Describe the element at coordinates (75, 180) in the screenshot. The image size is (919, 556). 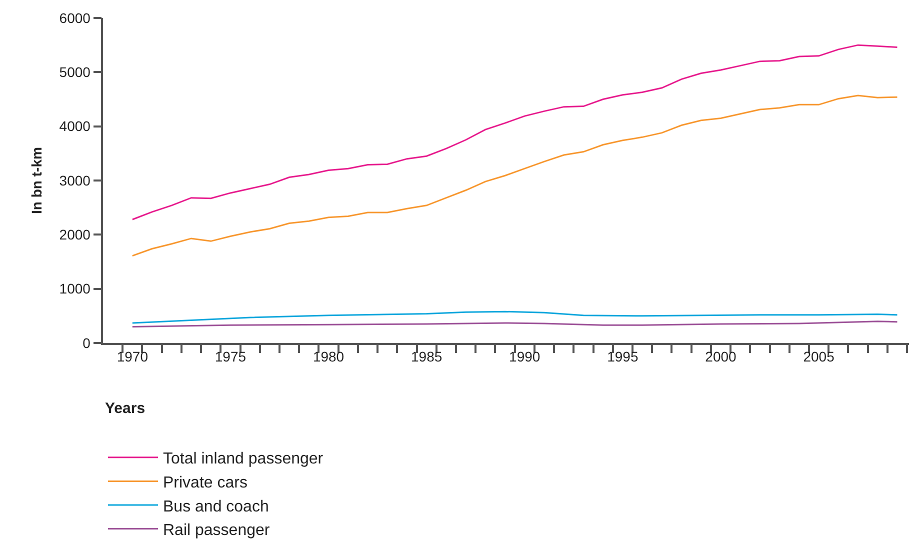
I see `y-tick-label: 3000` at that location.